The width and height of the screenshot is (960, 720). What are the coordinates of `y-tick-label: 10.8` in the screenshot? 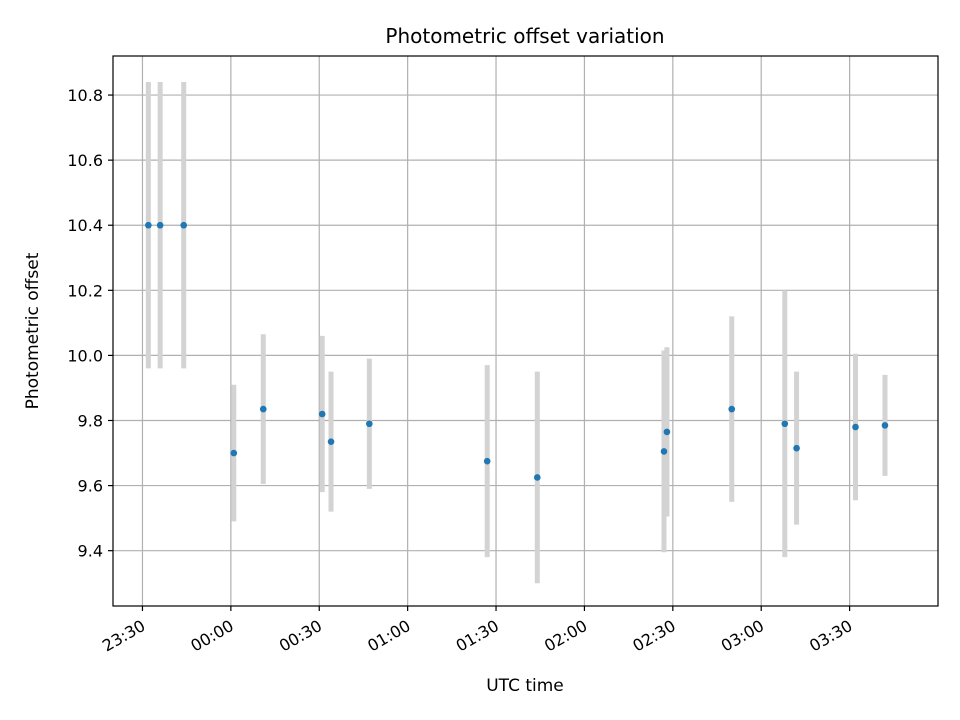 It's located at (85, 95).